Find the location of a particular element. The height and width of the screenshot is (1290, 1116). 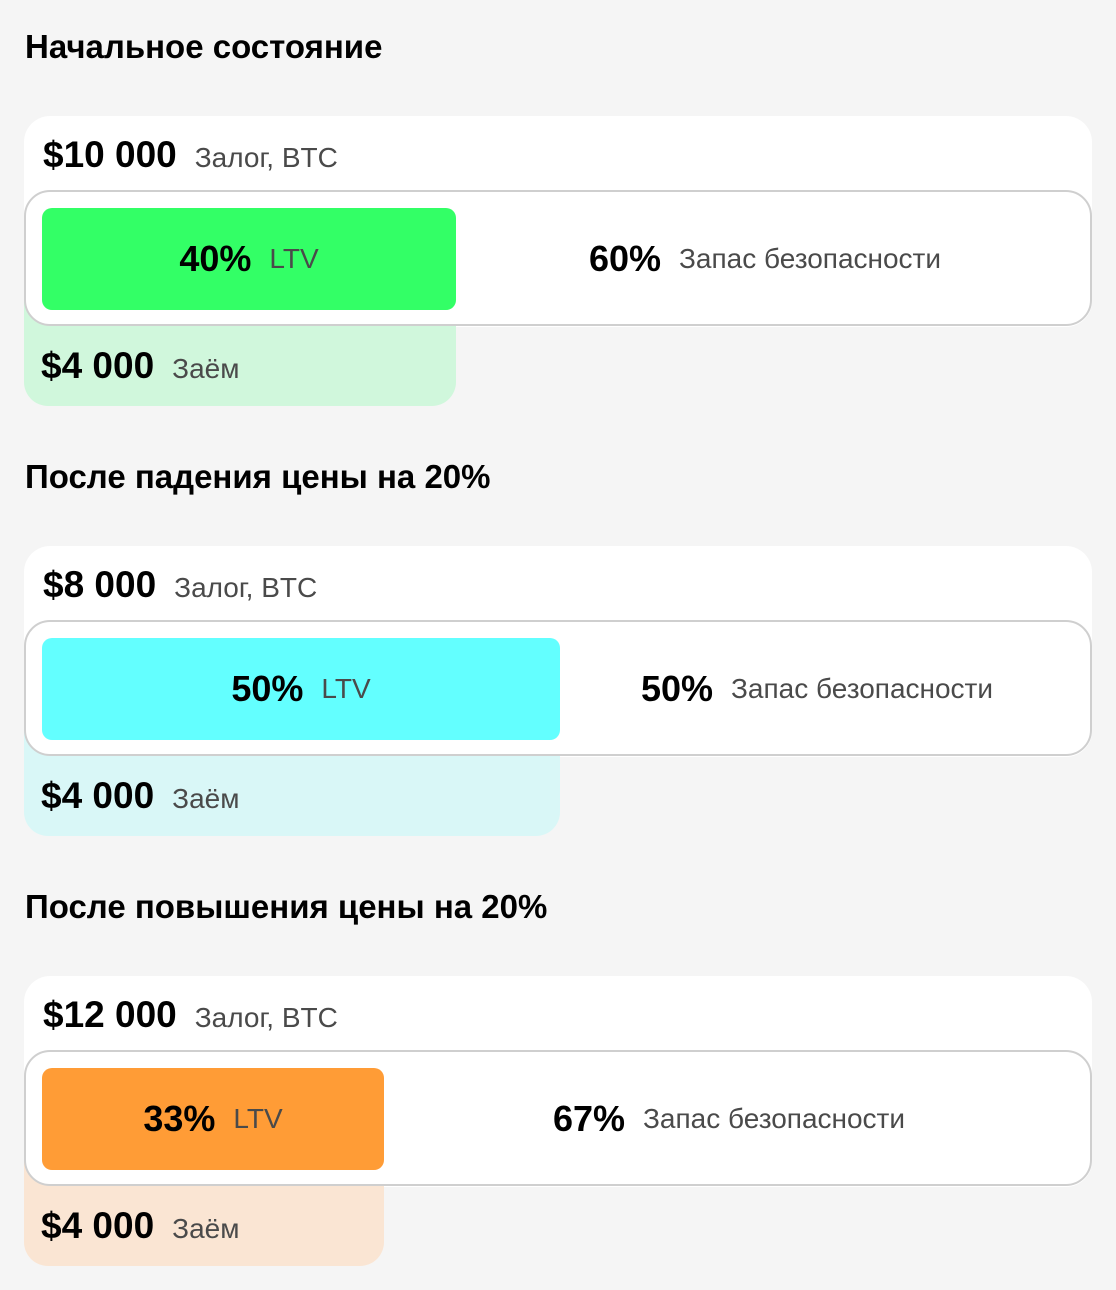

section-title: Начальное состояние is located at coordinates (204, 46).